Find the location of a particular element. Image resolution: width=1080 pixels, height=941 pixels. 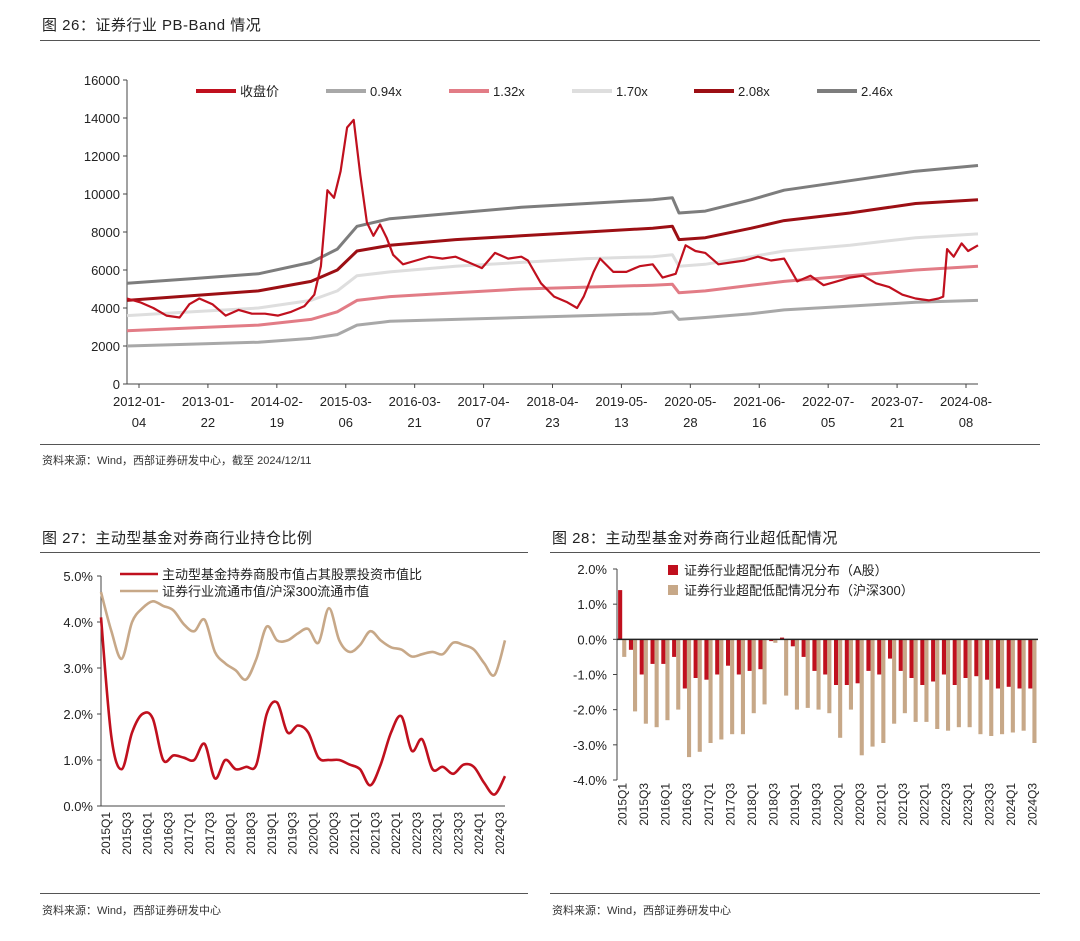

x-tick-label: 2022Q1 is located at coordinates (396, 833).